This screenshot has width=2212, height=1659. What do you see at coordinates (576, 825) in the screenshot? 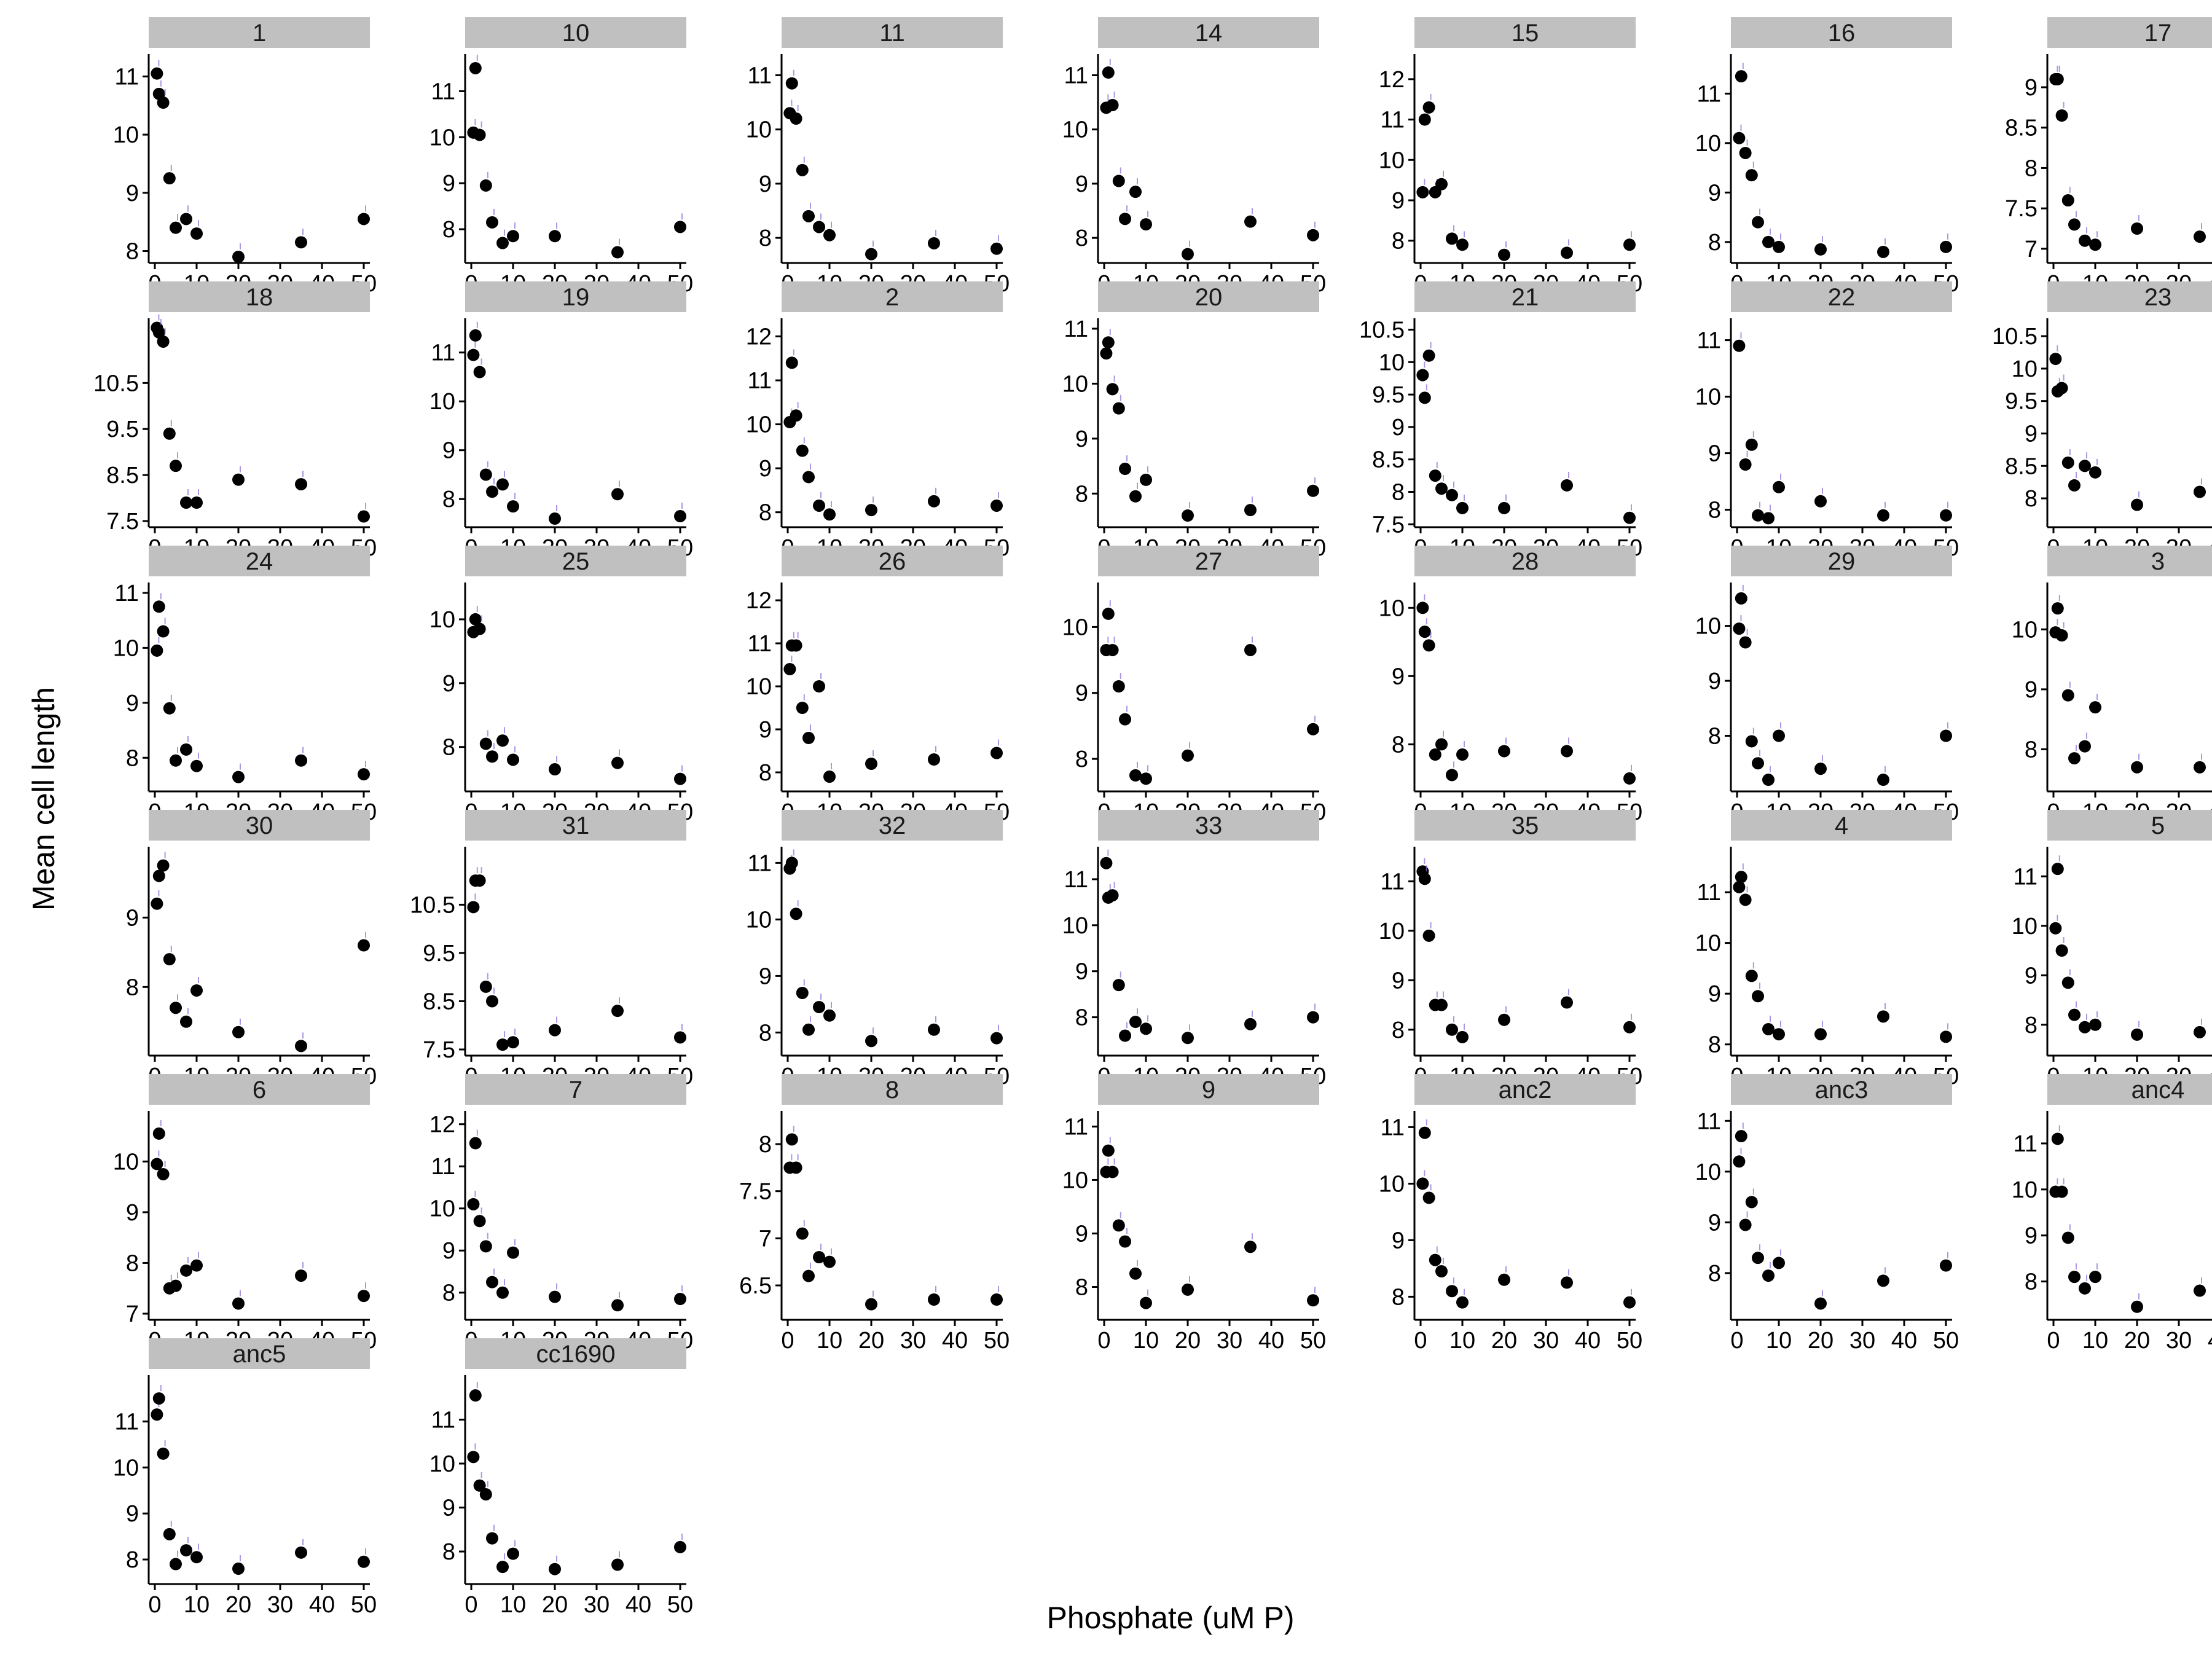
I see `facet-strip-label: 31` at bounding box center [576, 825].